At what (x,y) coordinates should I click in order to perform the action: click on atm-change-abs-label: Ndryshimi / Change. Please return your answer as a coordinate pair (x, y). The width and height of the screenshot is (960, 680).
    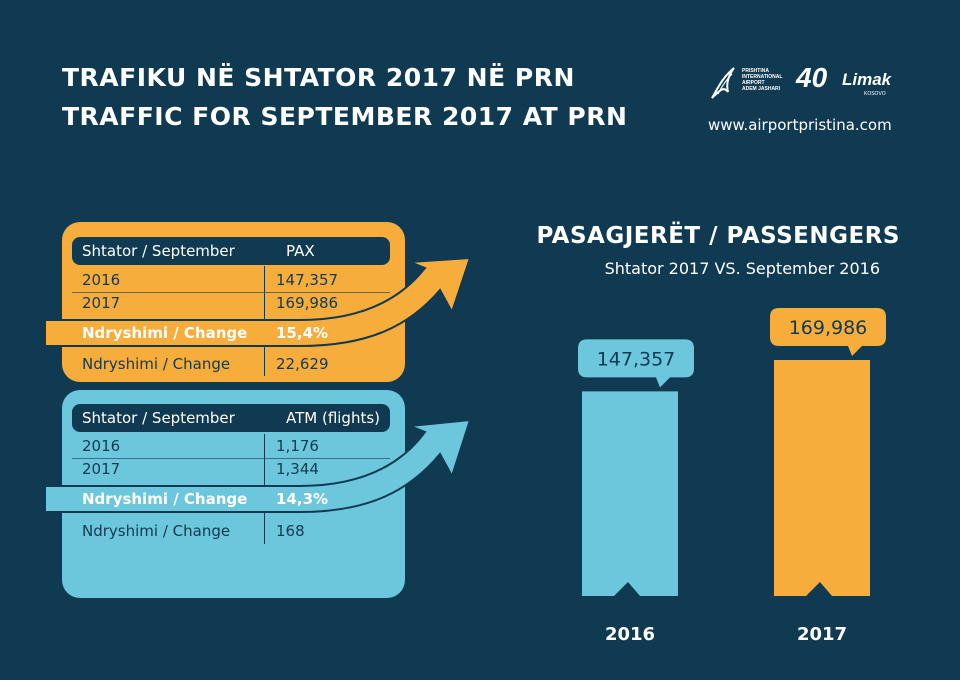
    Looking at the image, I should click on (156, 531).